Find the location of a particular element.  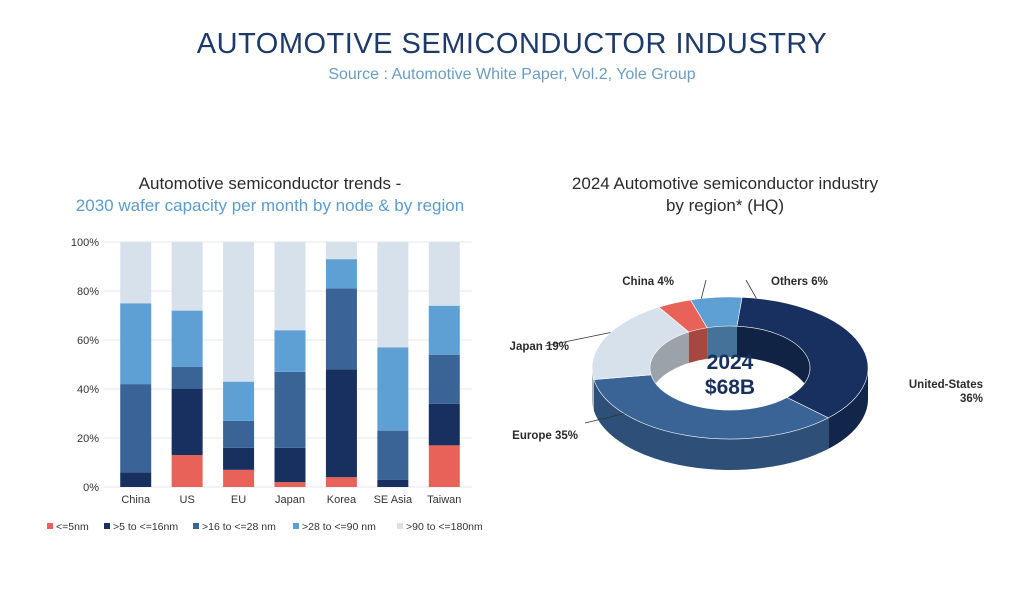

donut-label-value: 36% is located at coordinates (971, 399).